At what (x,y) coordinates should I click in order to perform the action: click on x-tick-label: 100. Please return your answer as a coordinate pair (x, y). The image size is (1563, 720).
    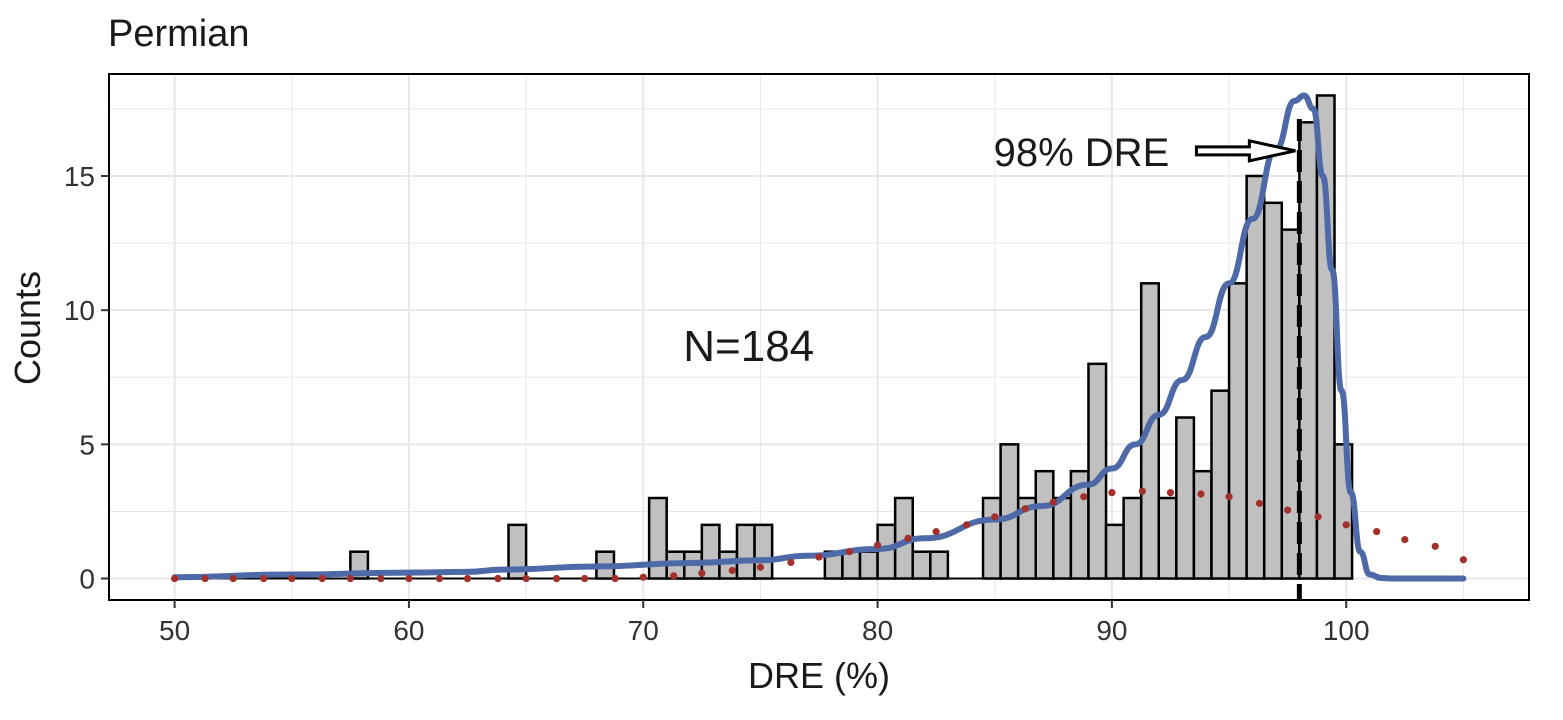
    Looking at the image, I should click on (1346, 630).